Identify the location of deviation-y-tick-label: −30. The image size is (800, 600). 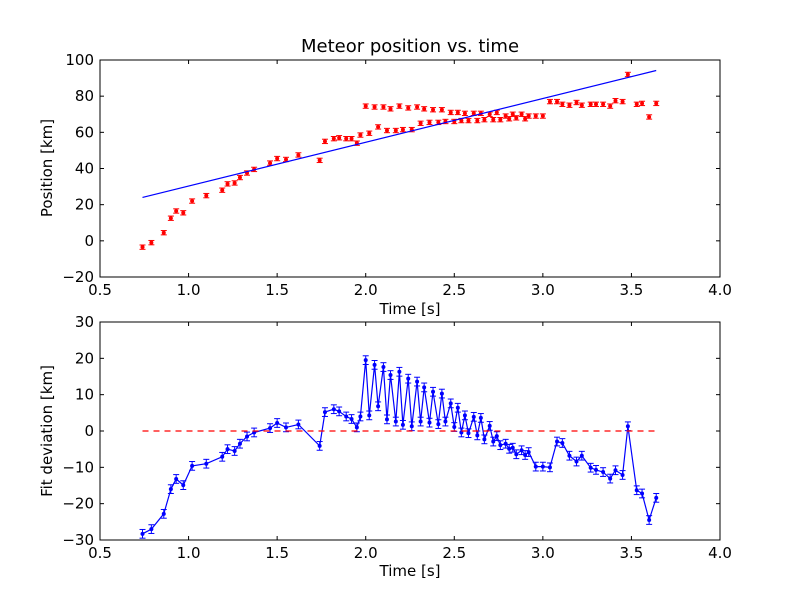
(78, 540).